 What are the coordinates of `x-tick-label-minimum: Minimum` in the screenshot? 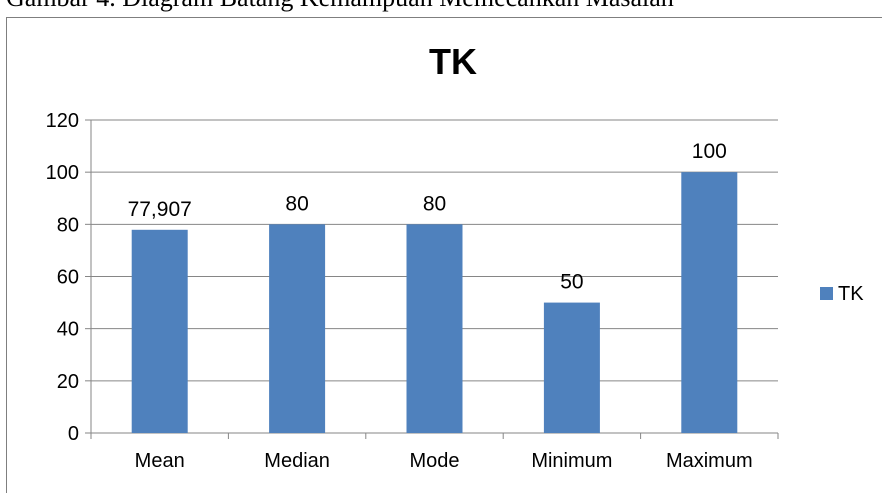 It's located at (571, 461).